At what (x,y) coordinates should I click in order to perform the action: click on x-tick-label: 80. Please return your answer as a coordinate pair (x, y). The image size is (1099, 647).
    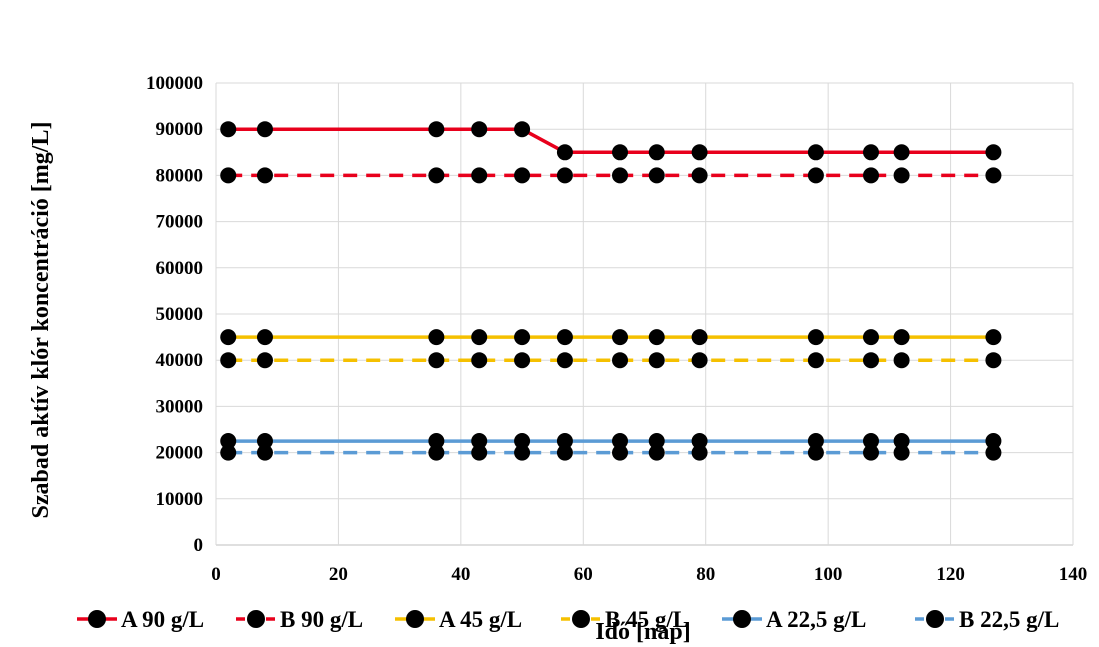
    Looking at the image, I should click on (705, 574).